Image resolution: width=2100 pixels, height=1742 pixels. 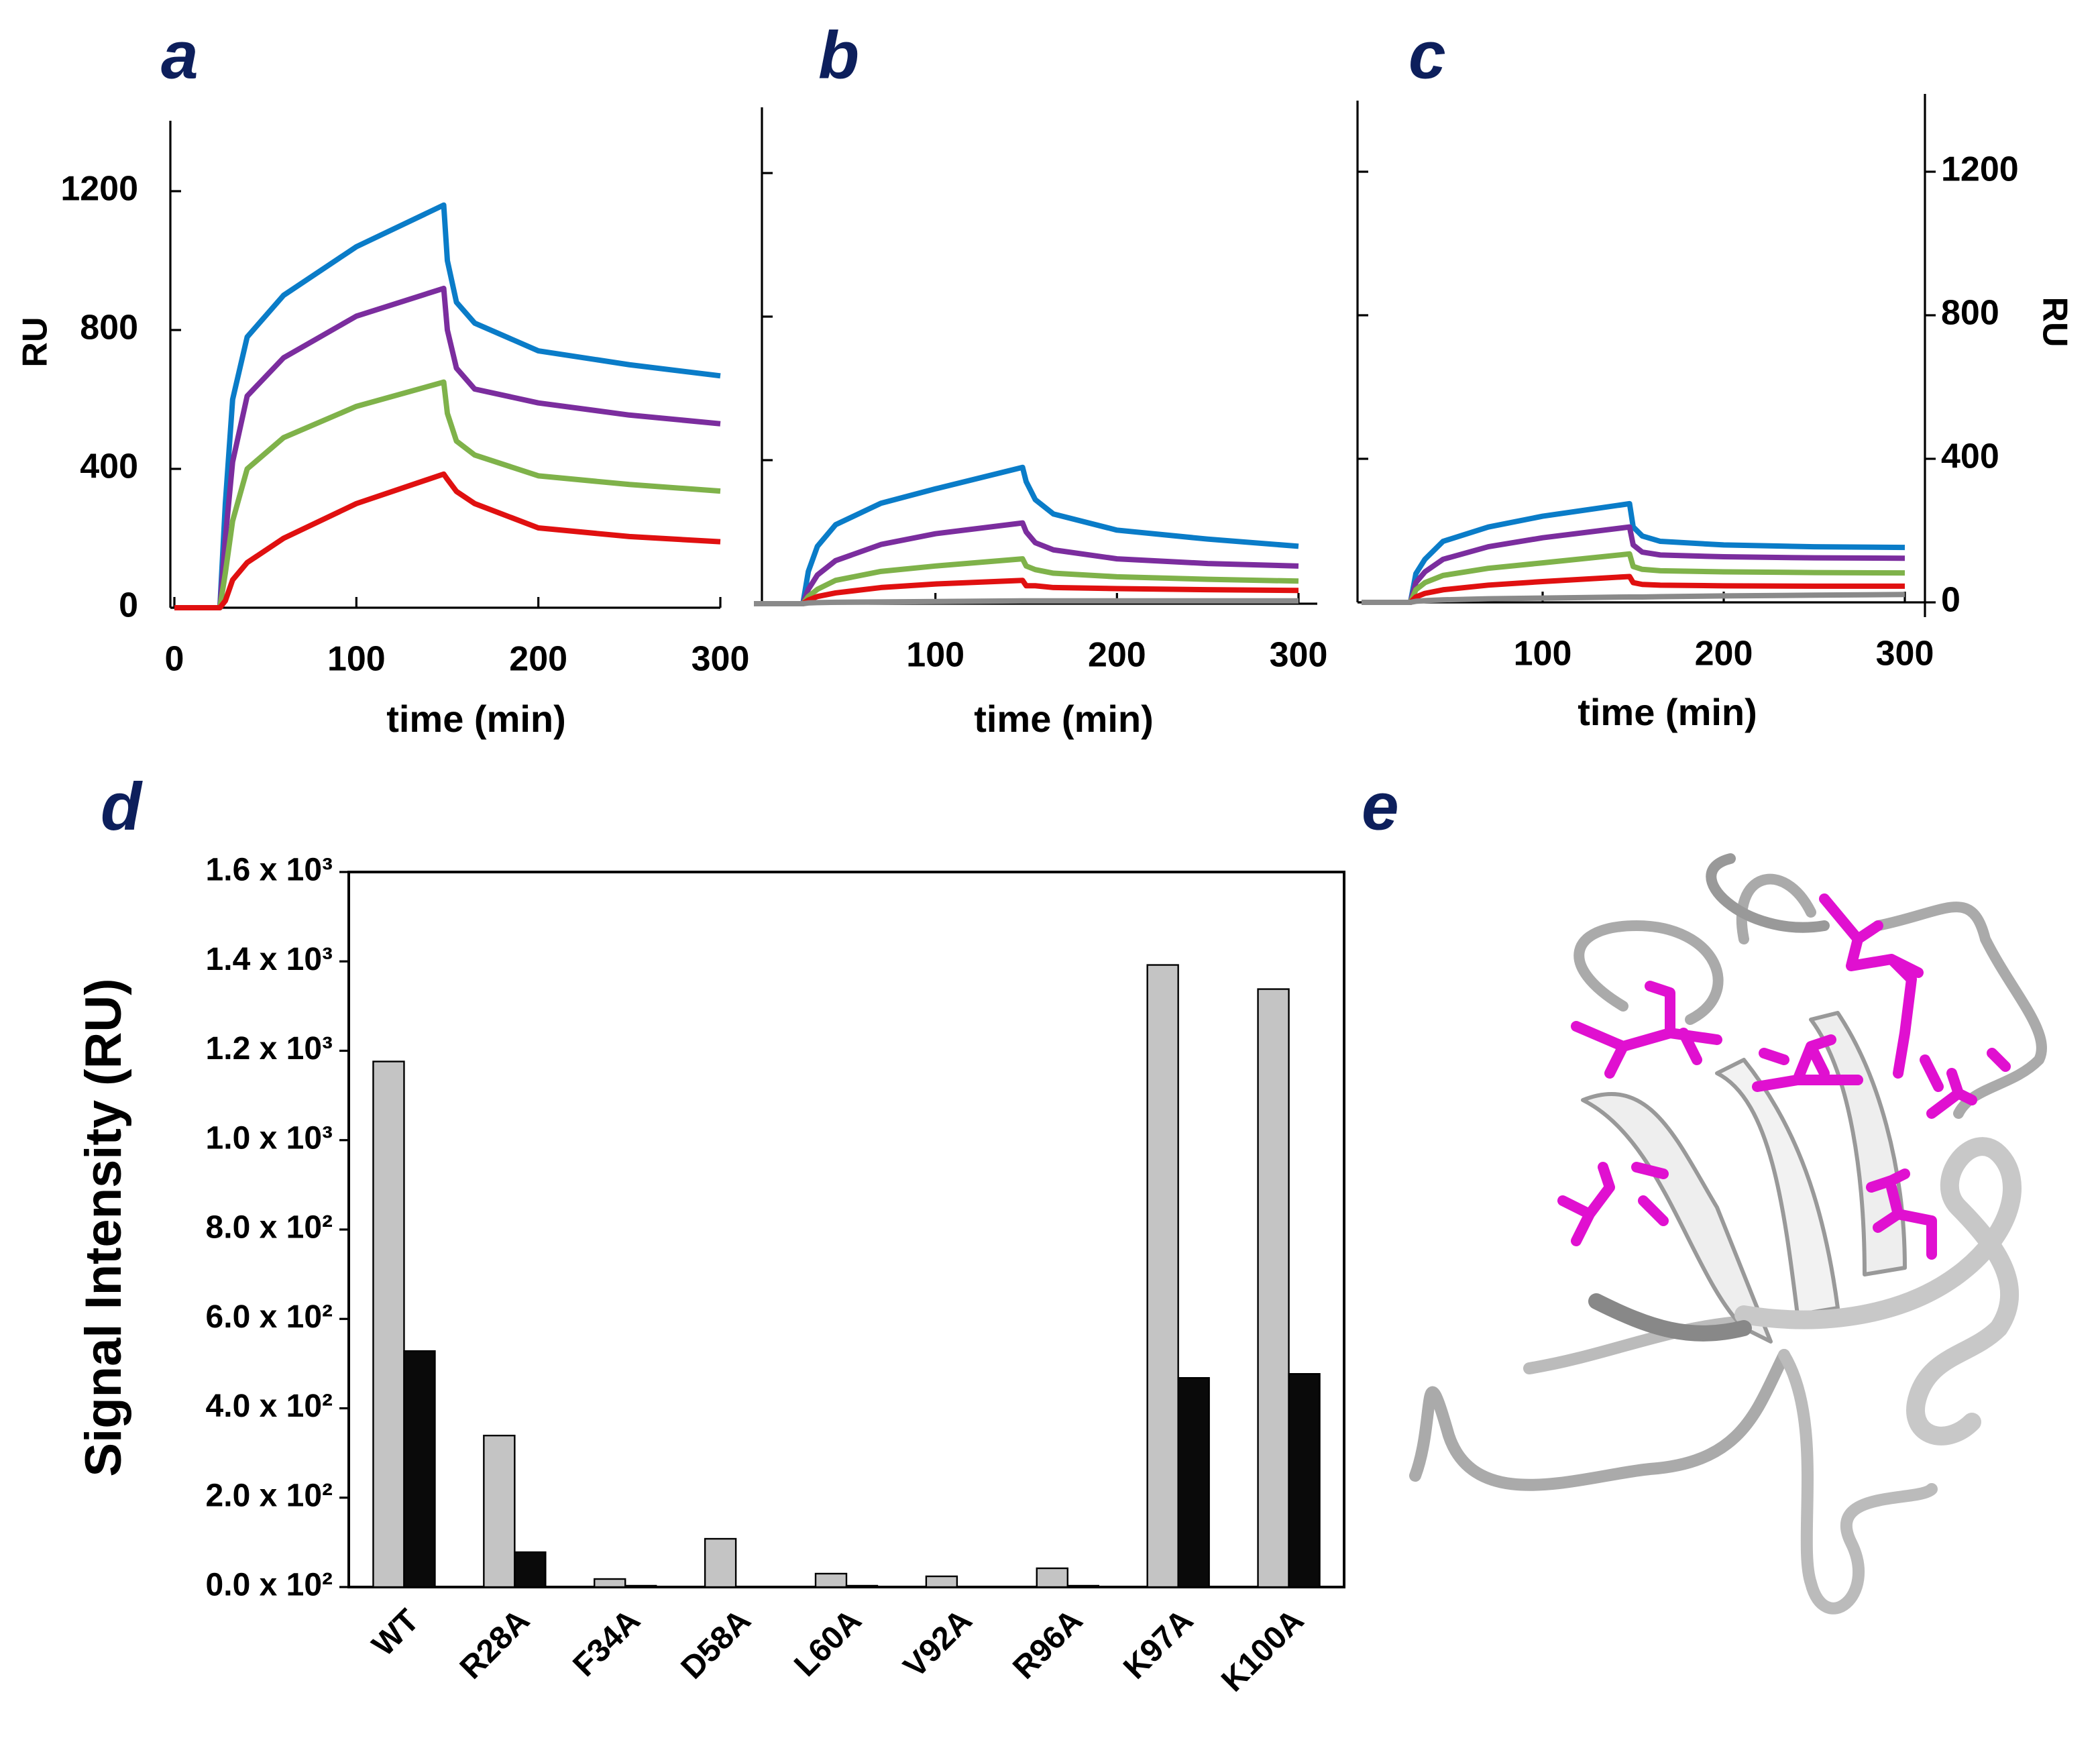 What do you see at coordinates (1263, 1650) in the screenshot?
I see `x-tick-label: K100A` at bounding box center [1263, 1650].